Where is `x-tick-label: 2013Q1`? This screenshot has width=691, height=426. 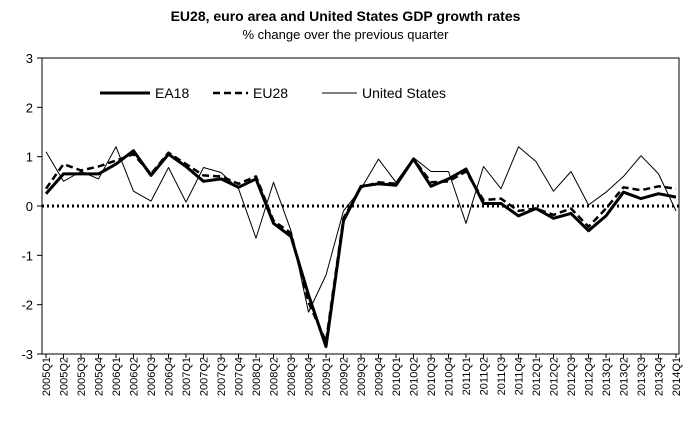 x-tick-label: 2013Q1 is located at coordinates (607, 376).